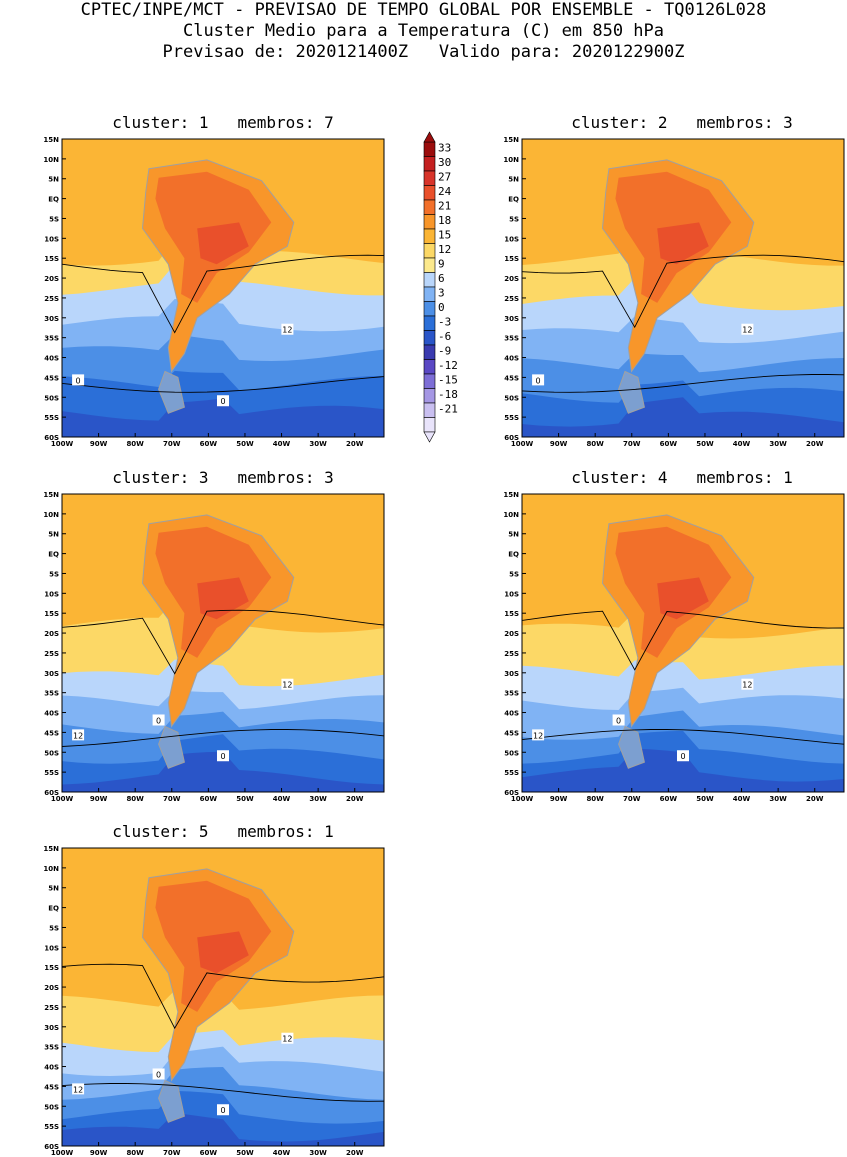  Describe the element at coordinates (209, 799) in the screenshot. I see `lon-label: 60W` at that location.